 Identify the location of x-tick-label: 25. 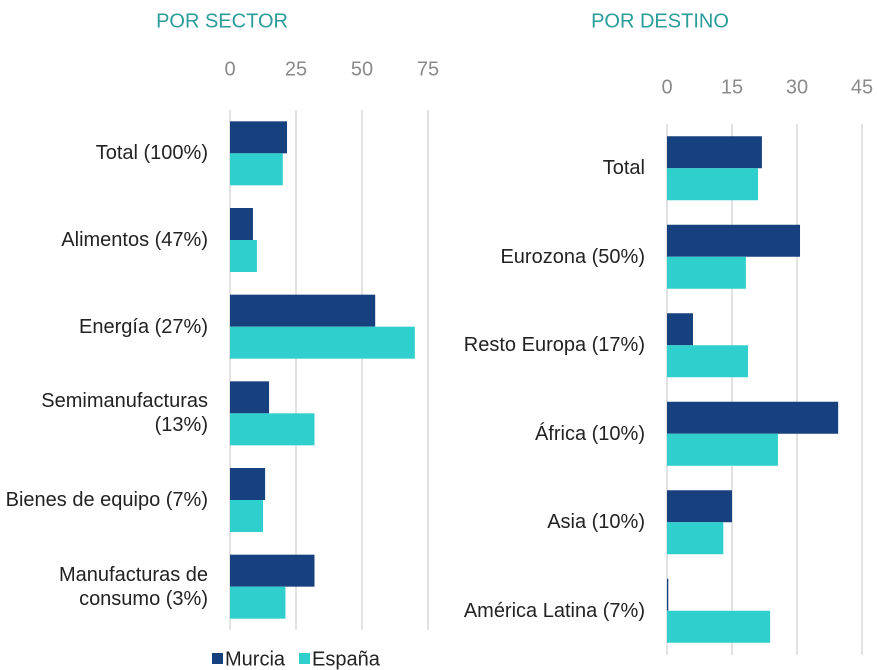
(296, 69).